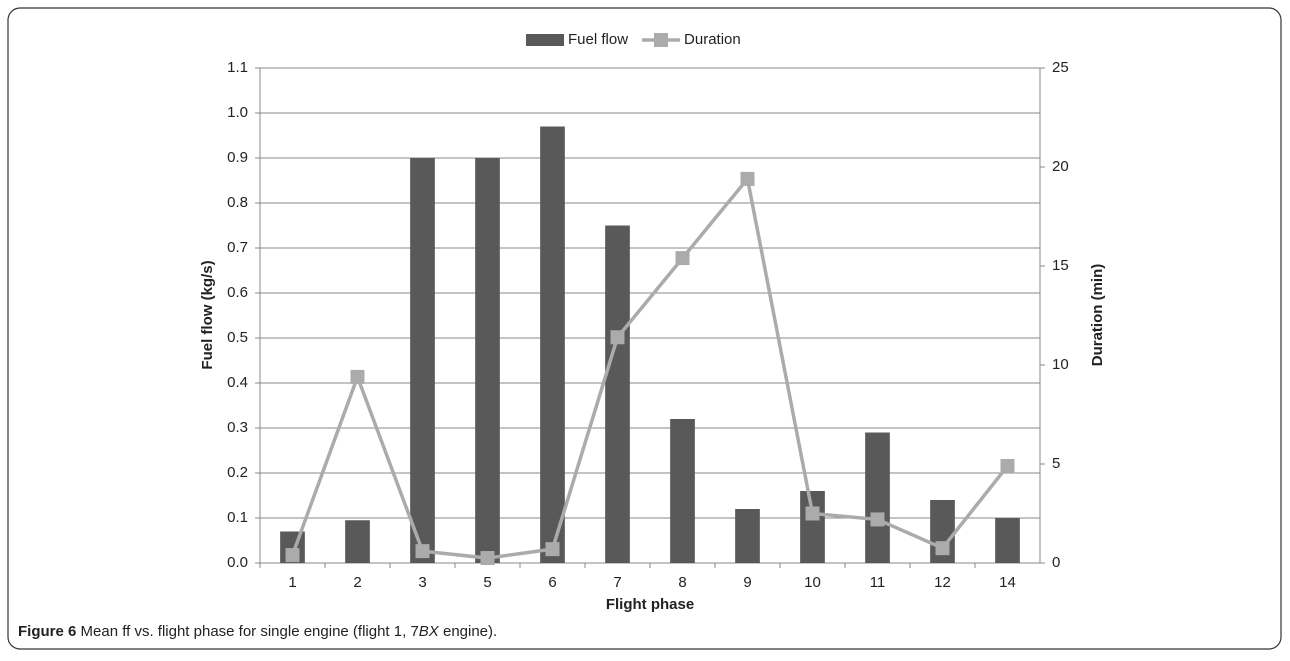  I want to click on y2-tick-label: 5, so click(1056, 463).